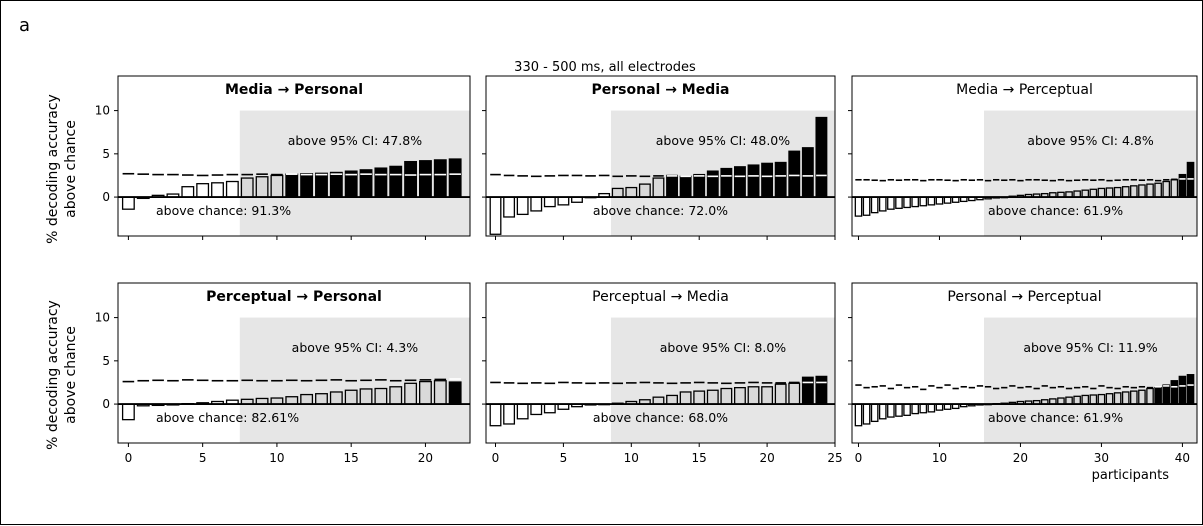  I want to click on above-chance-annotation: above chance: 82.61%, so click(227, 417).